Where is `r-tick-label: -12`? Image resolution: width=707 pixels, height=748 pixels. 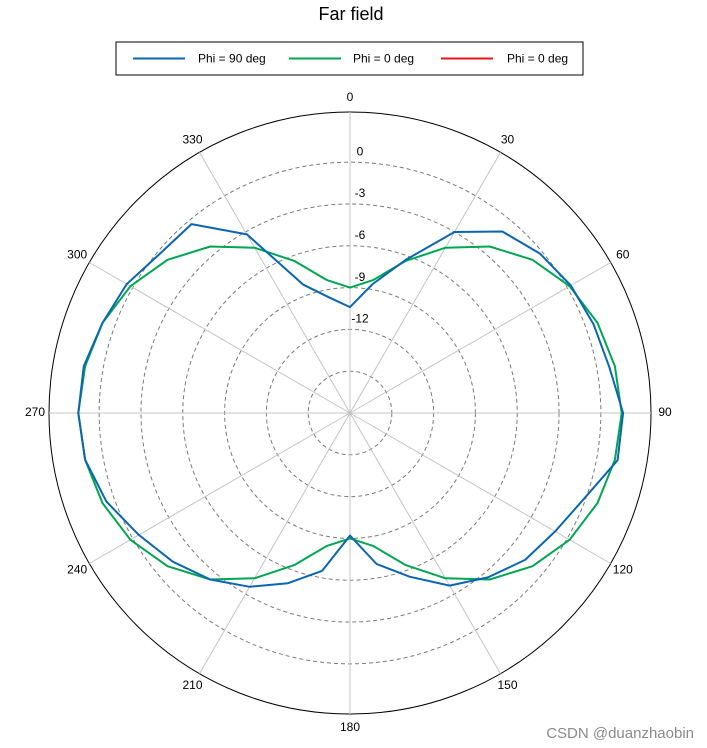 r-tick-label: -12 is located at coordinates (360, 319).